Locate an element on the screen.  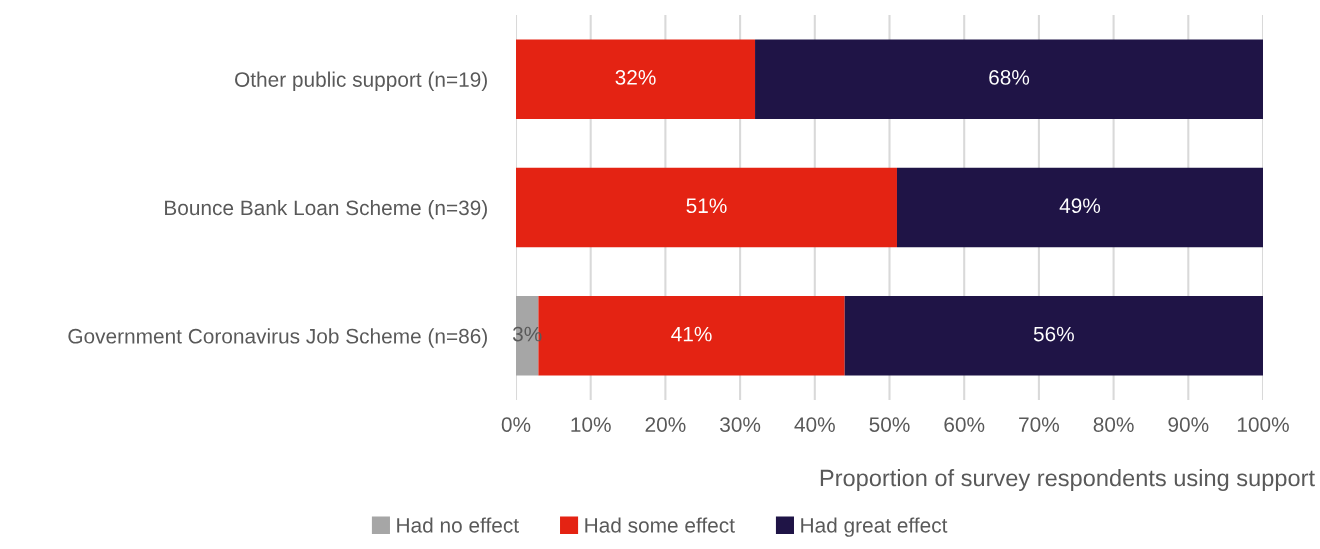
legend-label: Had no effect is located at coordinates (458, 525).